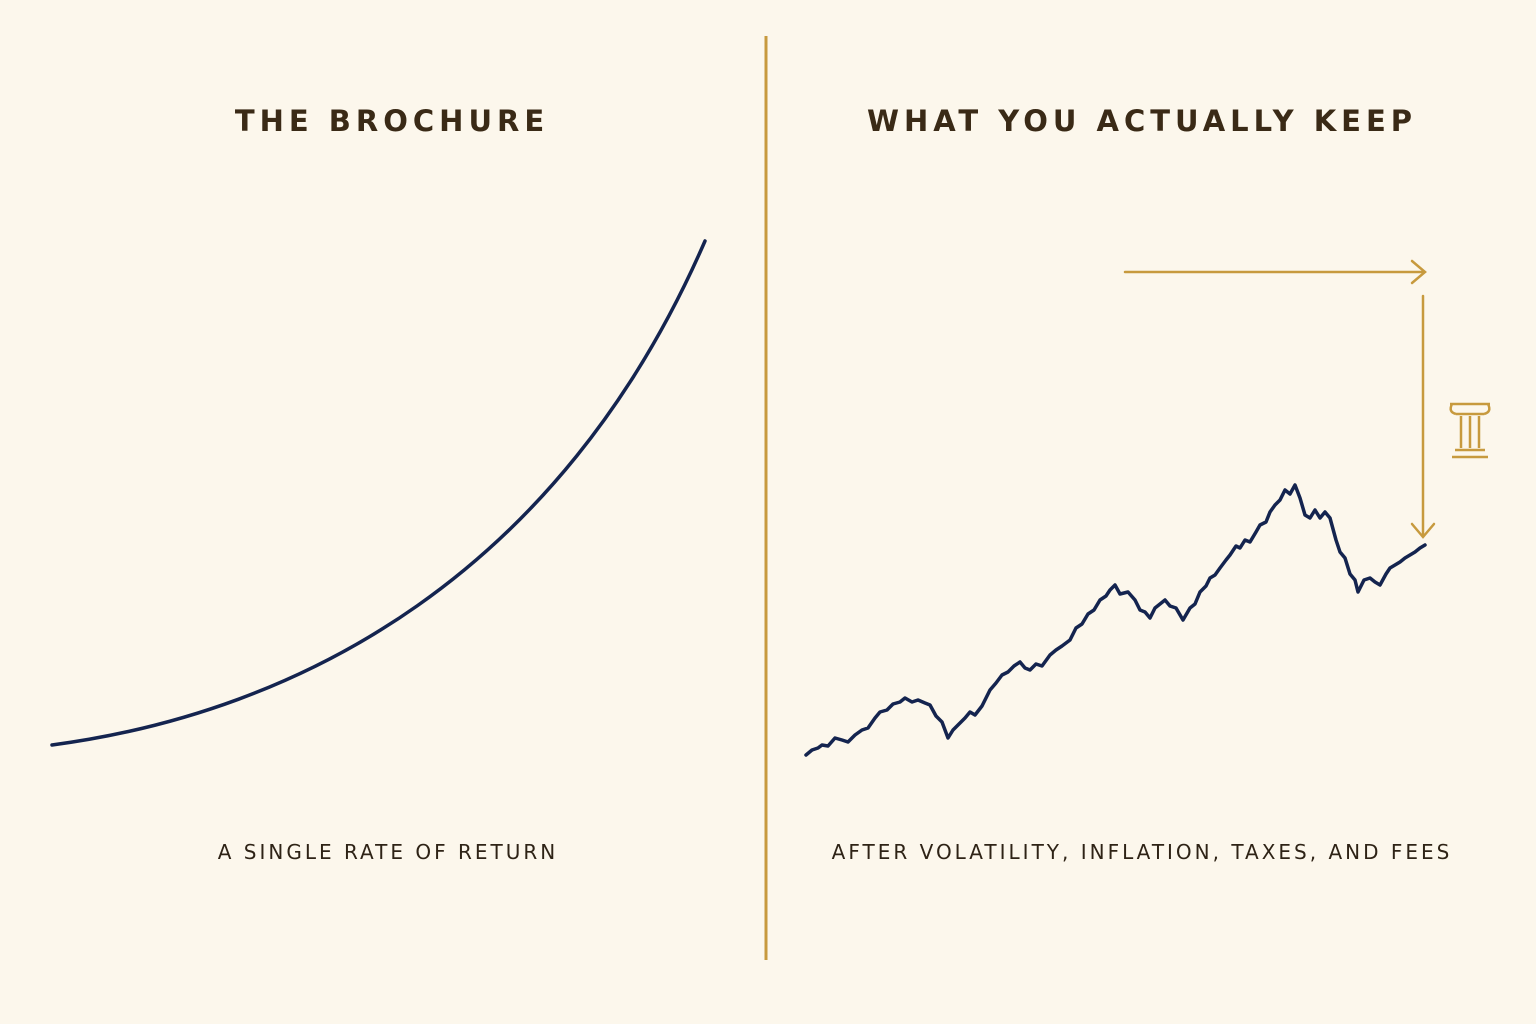  Describe the element at coordinates (1279, 399) in the screenshot. I see `arrows` at that location.